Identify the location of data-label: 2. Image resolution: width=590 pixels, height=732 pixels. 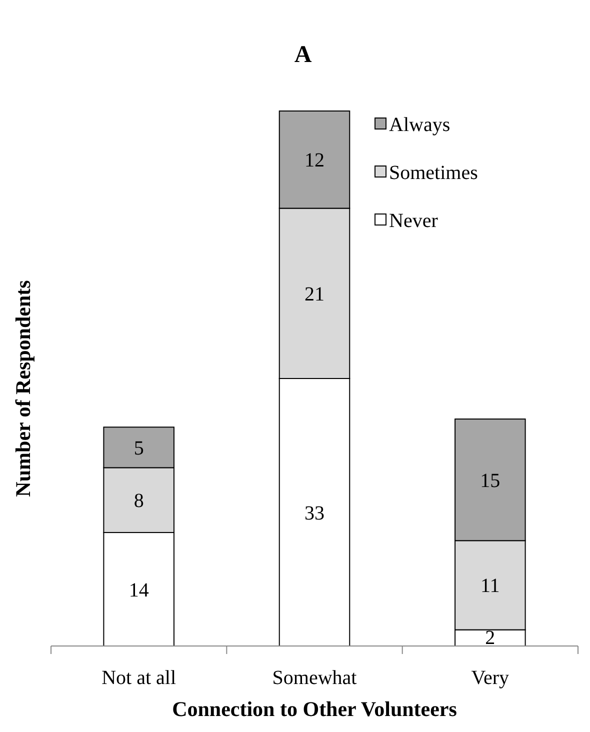
(490, 638).